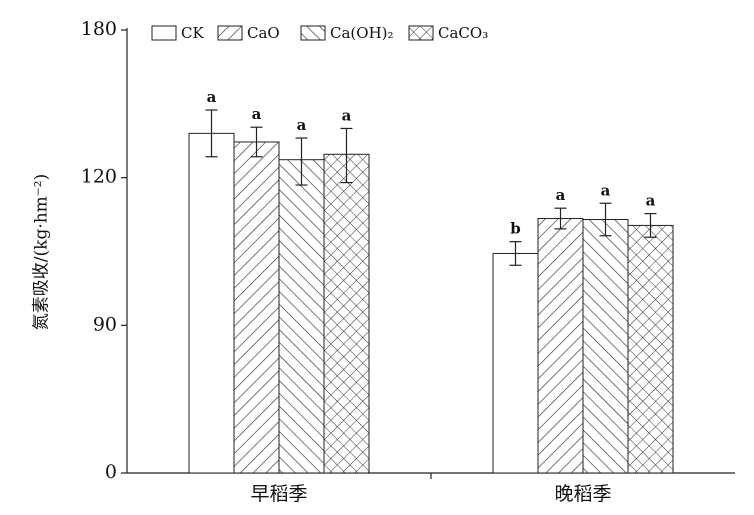 This screenshot has height=515, width=754. Describe the element at coordinates (99, 29) in the screenshot. I see `y-tick-label: 180` at that location.